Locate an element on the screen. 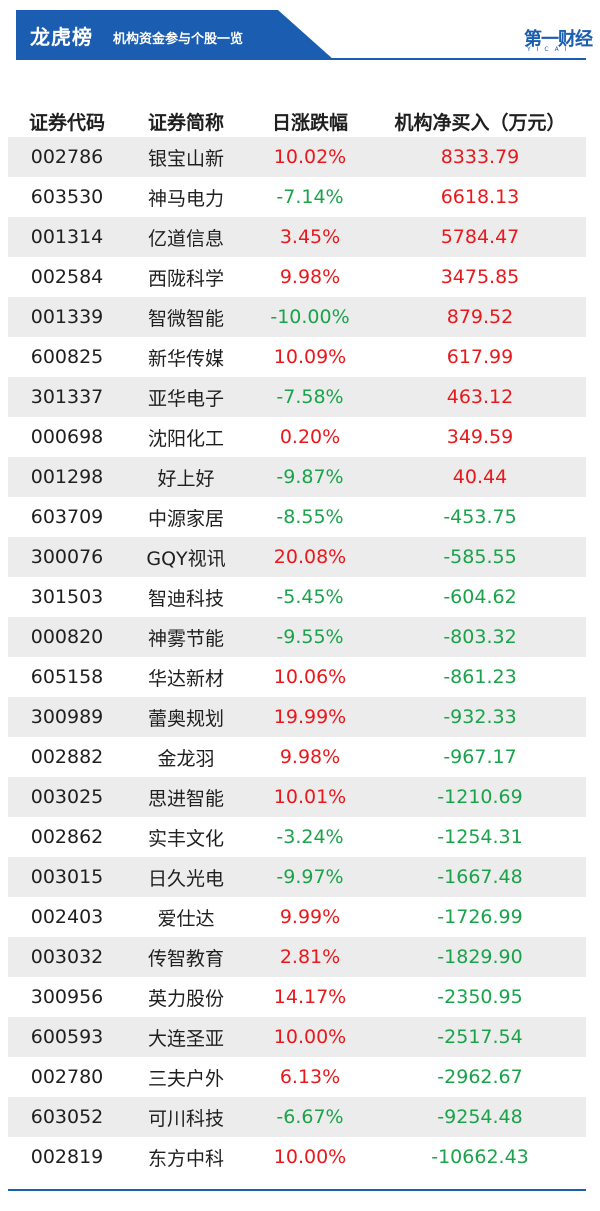  institution-net-buy: -1210.69 is located at coordinates (480, 797).